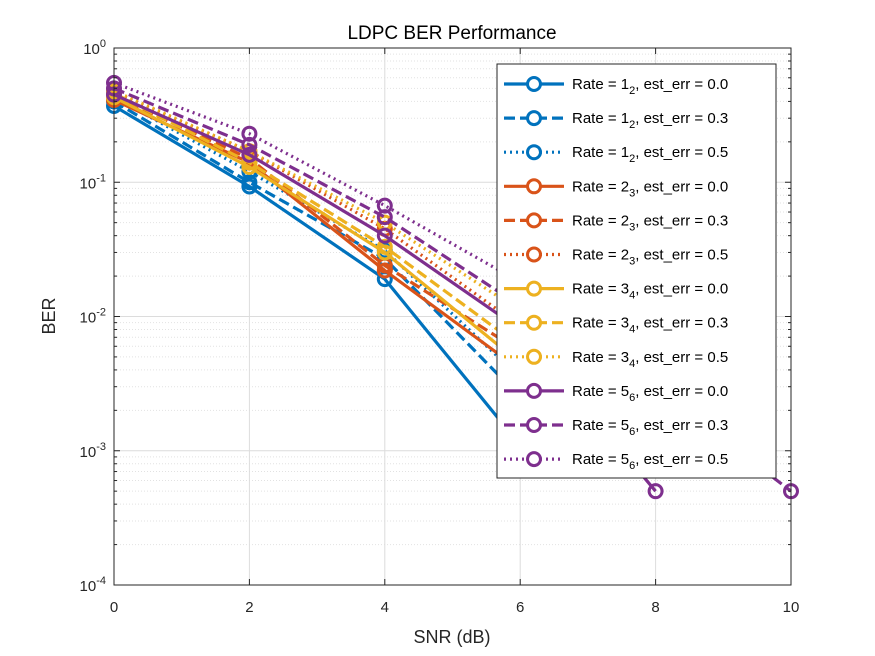  I want to click on legend-item: Rate = 23, est_err = 0.3, so click(616, 222).